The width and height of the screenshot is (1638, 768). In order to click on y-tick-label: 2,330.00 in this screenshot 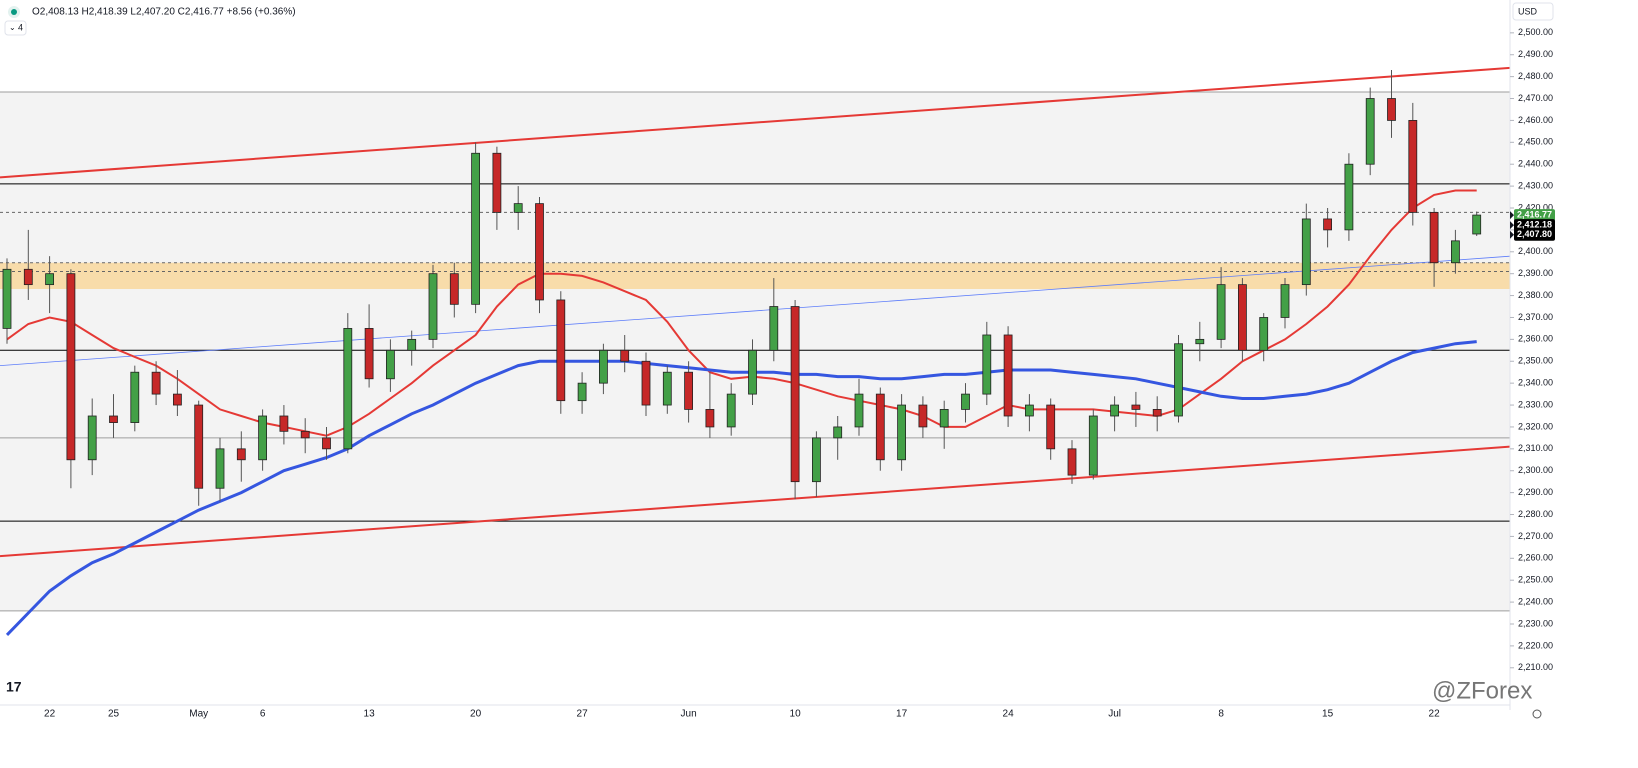, I will do `click(1535, 404)`.